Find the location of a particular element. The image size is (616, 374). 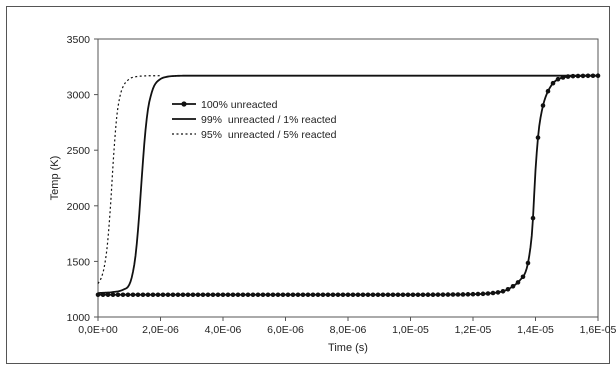

y-tick-label: 1500 is located at coordinates (79, 262).